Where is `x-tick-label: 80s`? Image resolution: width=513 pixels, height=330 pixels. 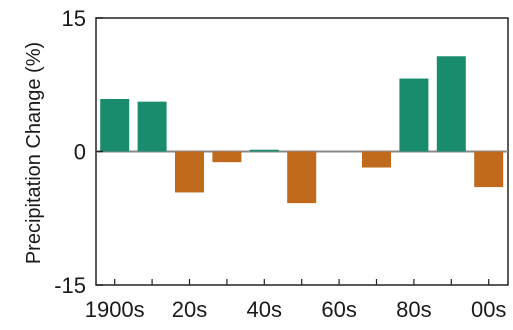
x-tick-label: 80s is located at coordinates (413, 309).